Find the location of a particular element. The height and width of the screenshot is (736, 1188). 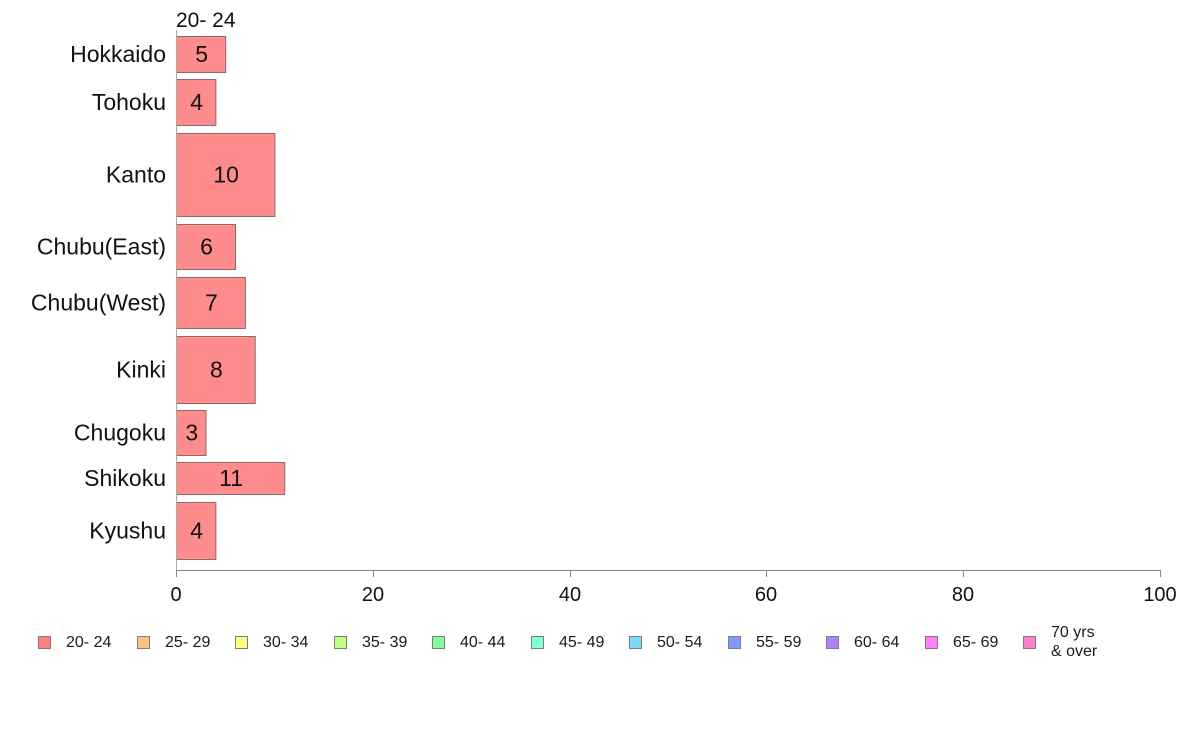

legend-item: 65- 69 is located at coordinates (961, 642).